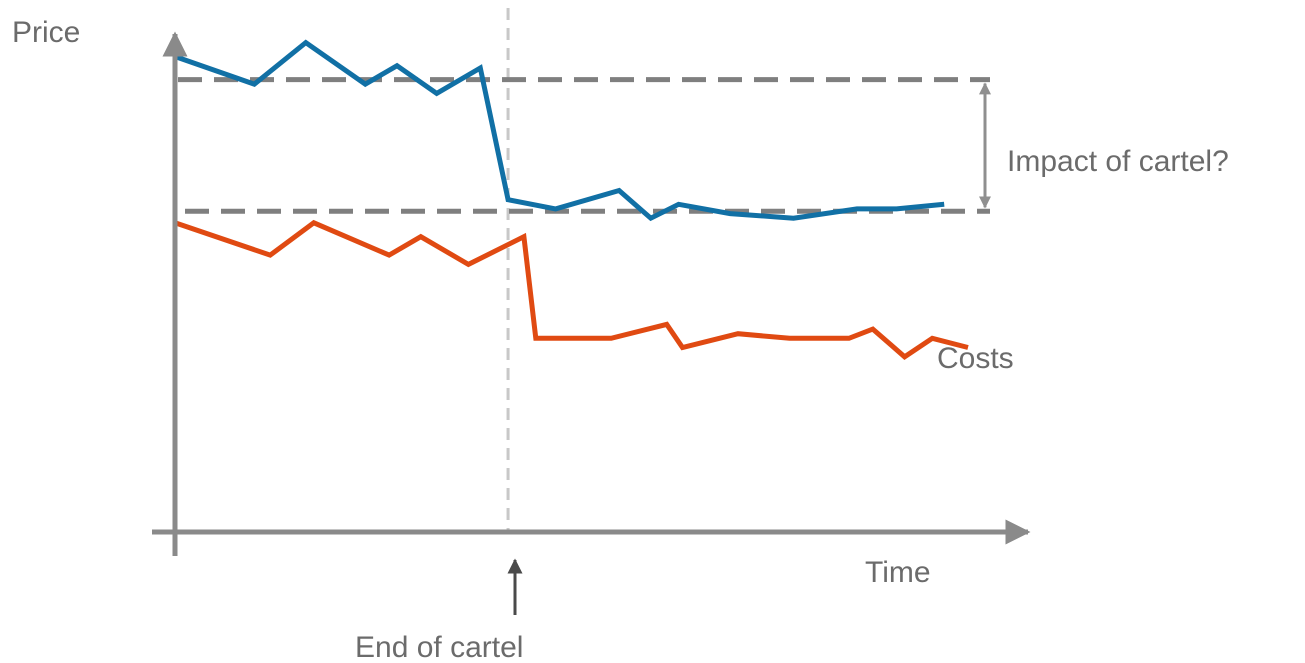  What do you see at coordinates (46, 32) in the screenshot?
I see `y-axis-label: Price` at bounding box center [46, 32].